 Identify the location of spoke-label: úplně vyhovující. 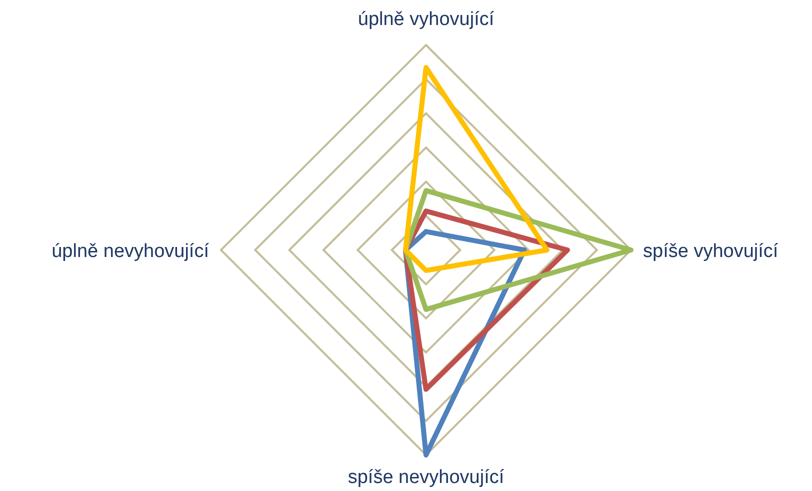
(426, 19).